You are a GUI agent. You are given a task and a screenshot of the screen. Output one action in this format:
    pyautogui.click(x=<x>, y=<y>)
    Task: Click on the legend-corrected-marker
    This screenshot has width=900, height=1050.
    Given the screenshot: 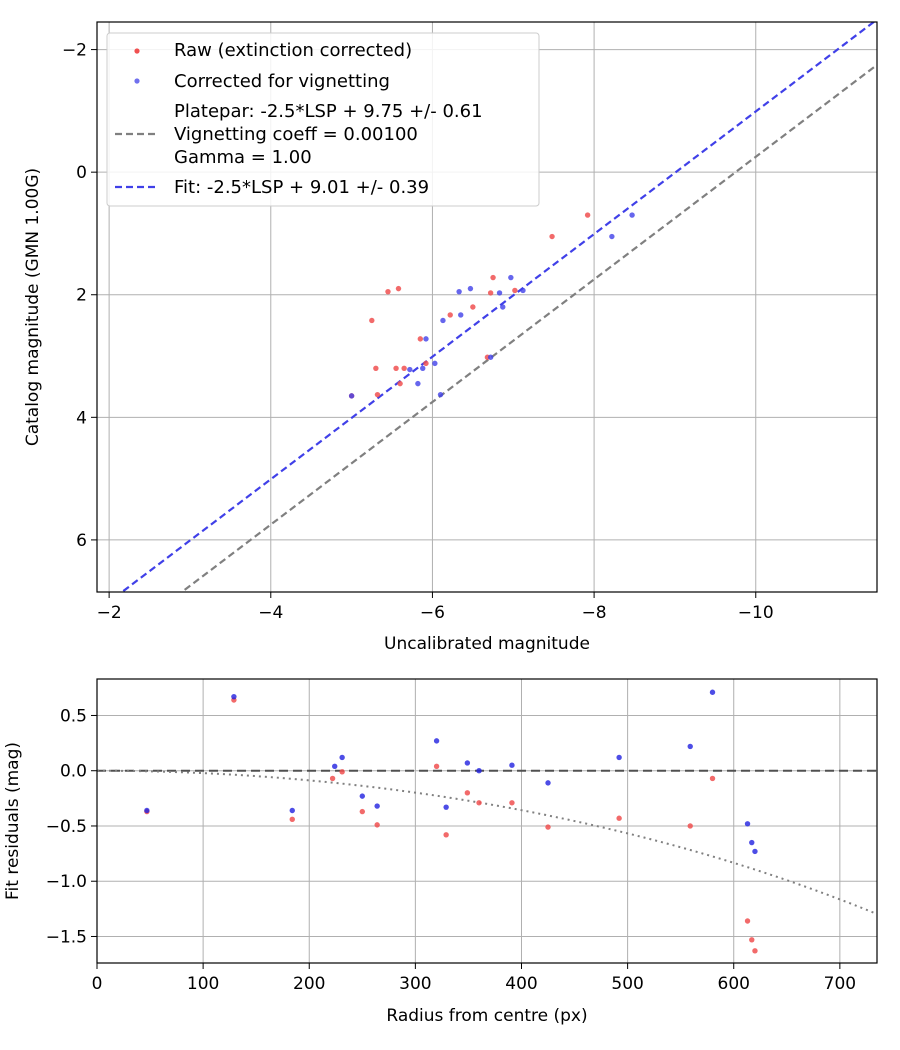 What is the action you would take?
    pyautogui.click(x=137, y=81)
    